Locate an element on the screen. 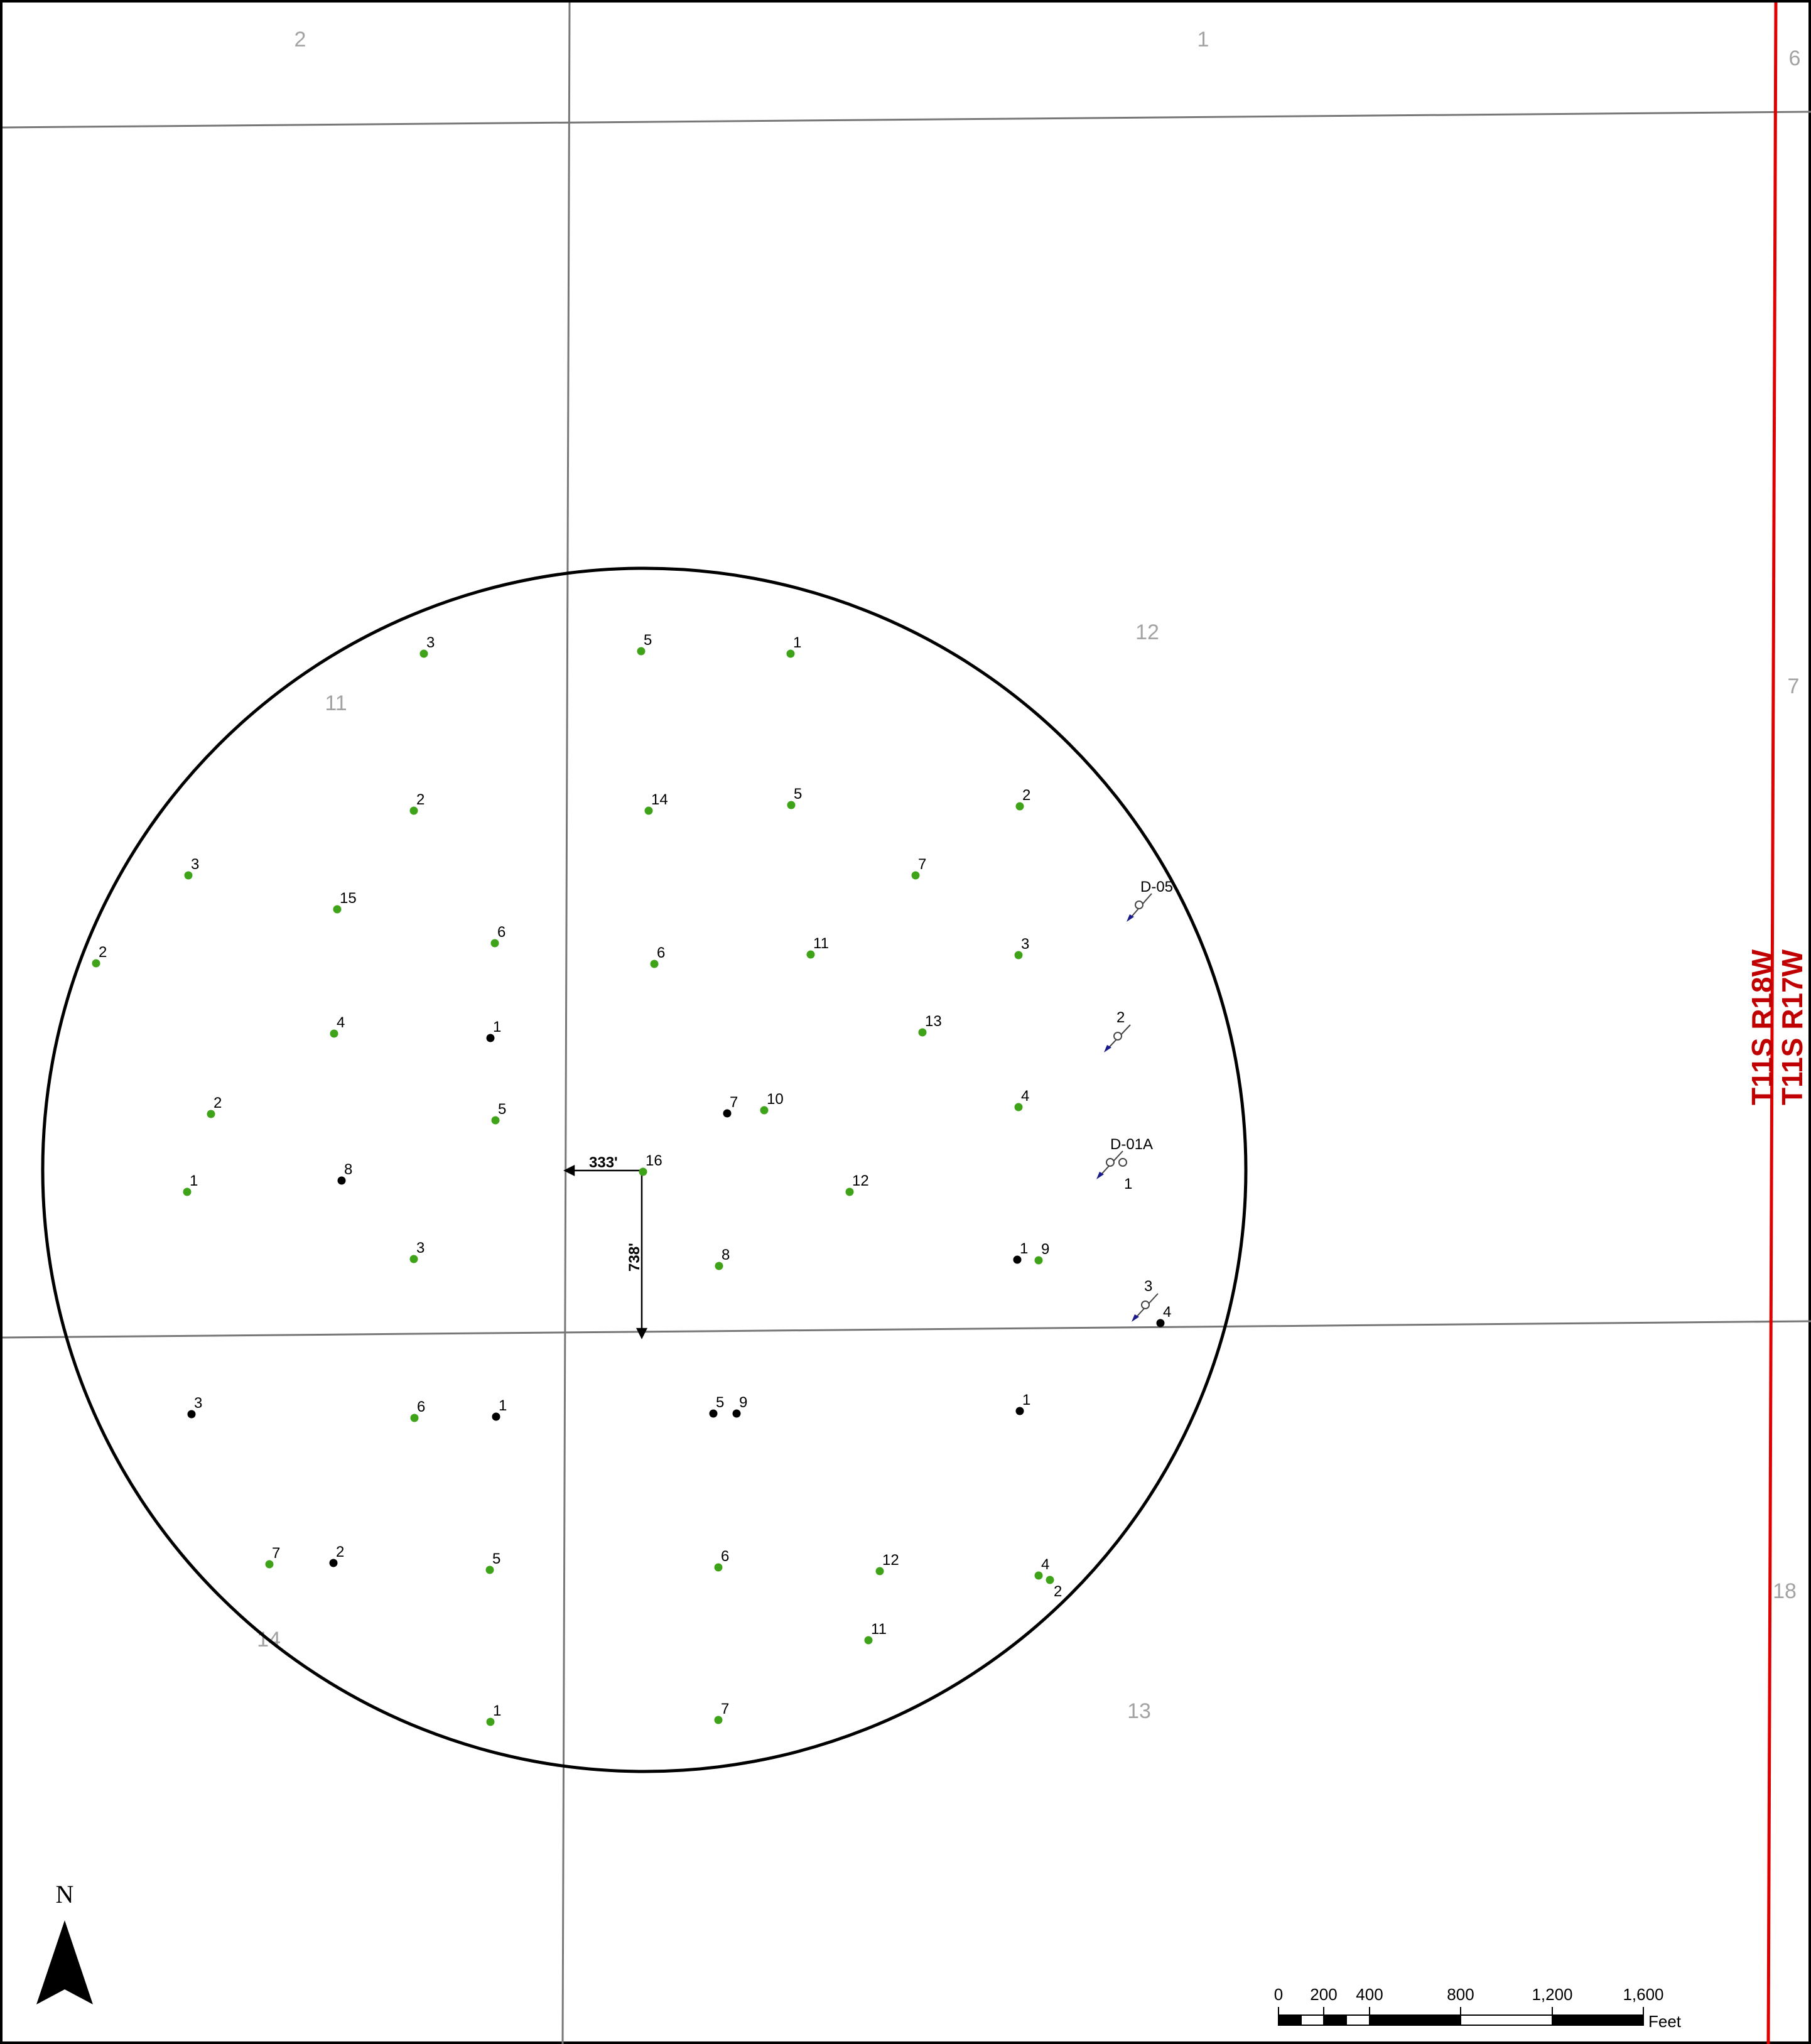 This screenshot has width=1811, height=2044. well: 9 is located at coordinates (740, 1406).